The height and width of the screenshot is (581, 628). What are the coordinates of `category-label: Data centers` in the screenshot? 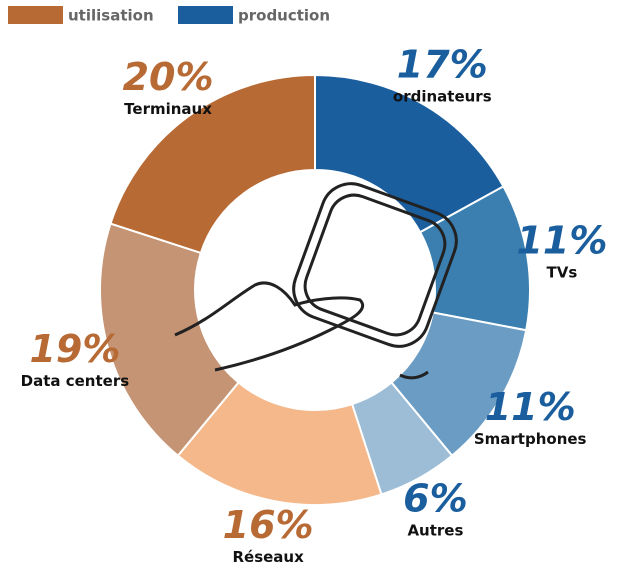 It's located at (75, 381).